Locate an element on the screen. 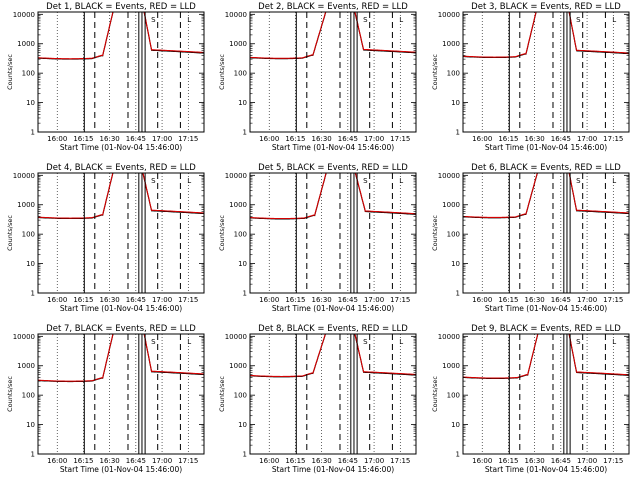 Image resolution: width=640 pixels, height=480 pixels. panel-title: Det 2, BLACK = Events, RED = LLD is located at coordinates (333, 7).